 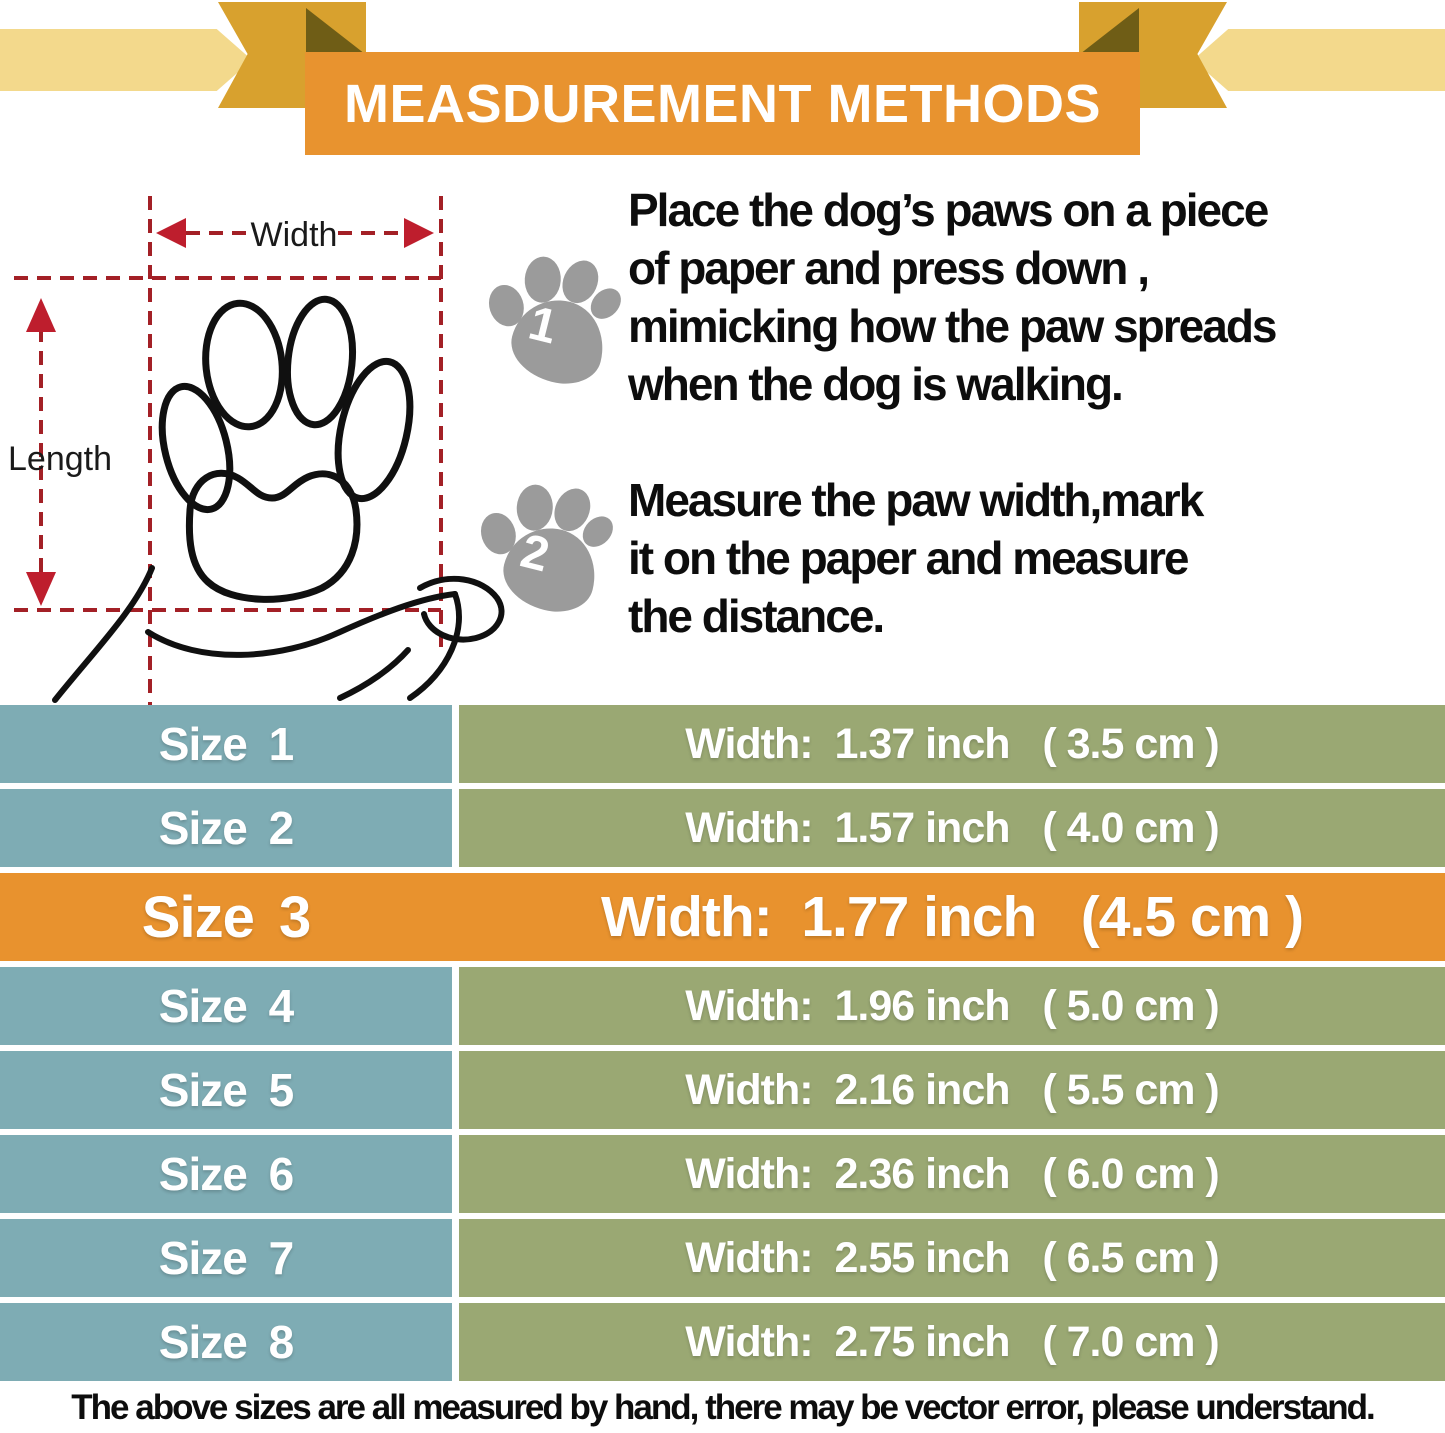 What do you see at coordinates (1319, 60) in the screenshot?
I see `ribbon-tail-right` at bounding box center [1319, 60].